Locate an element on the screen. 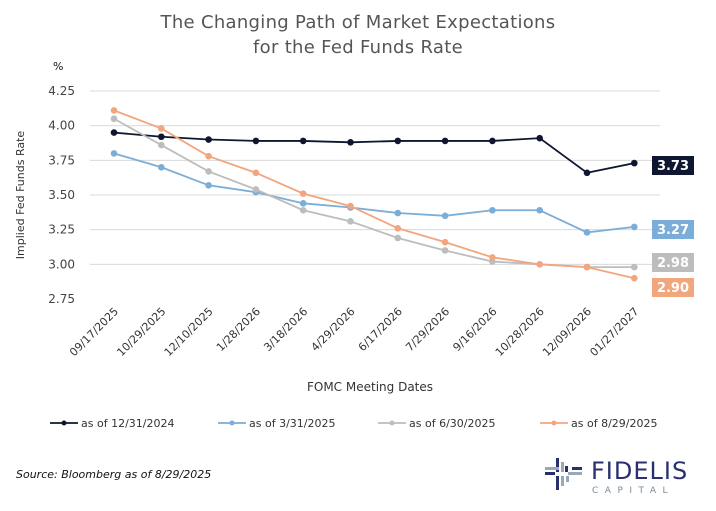 The image size is (716, 511). x-tick-label: 10/29/2025 is located at coordinates (141, 332).